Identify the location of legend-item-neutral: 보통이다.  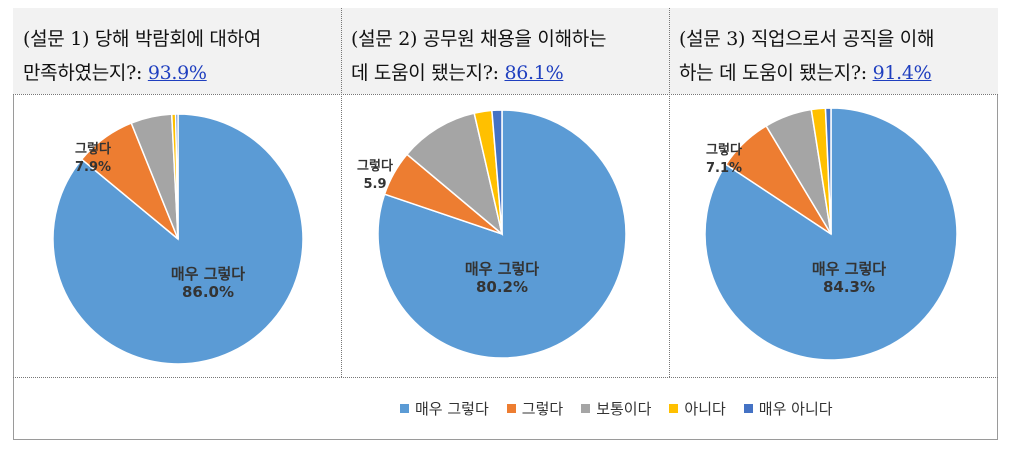
(616, 408).